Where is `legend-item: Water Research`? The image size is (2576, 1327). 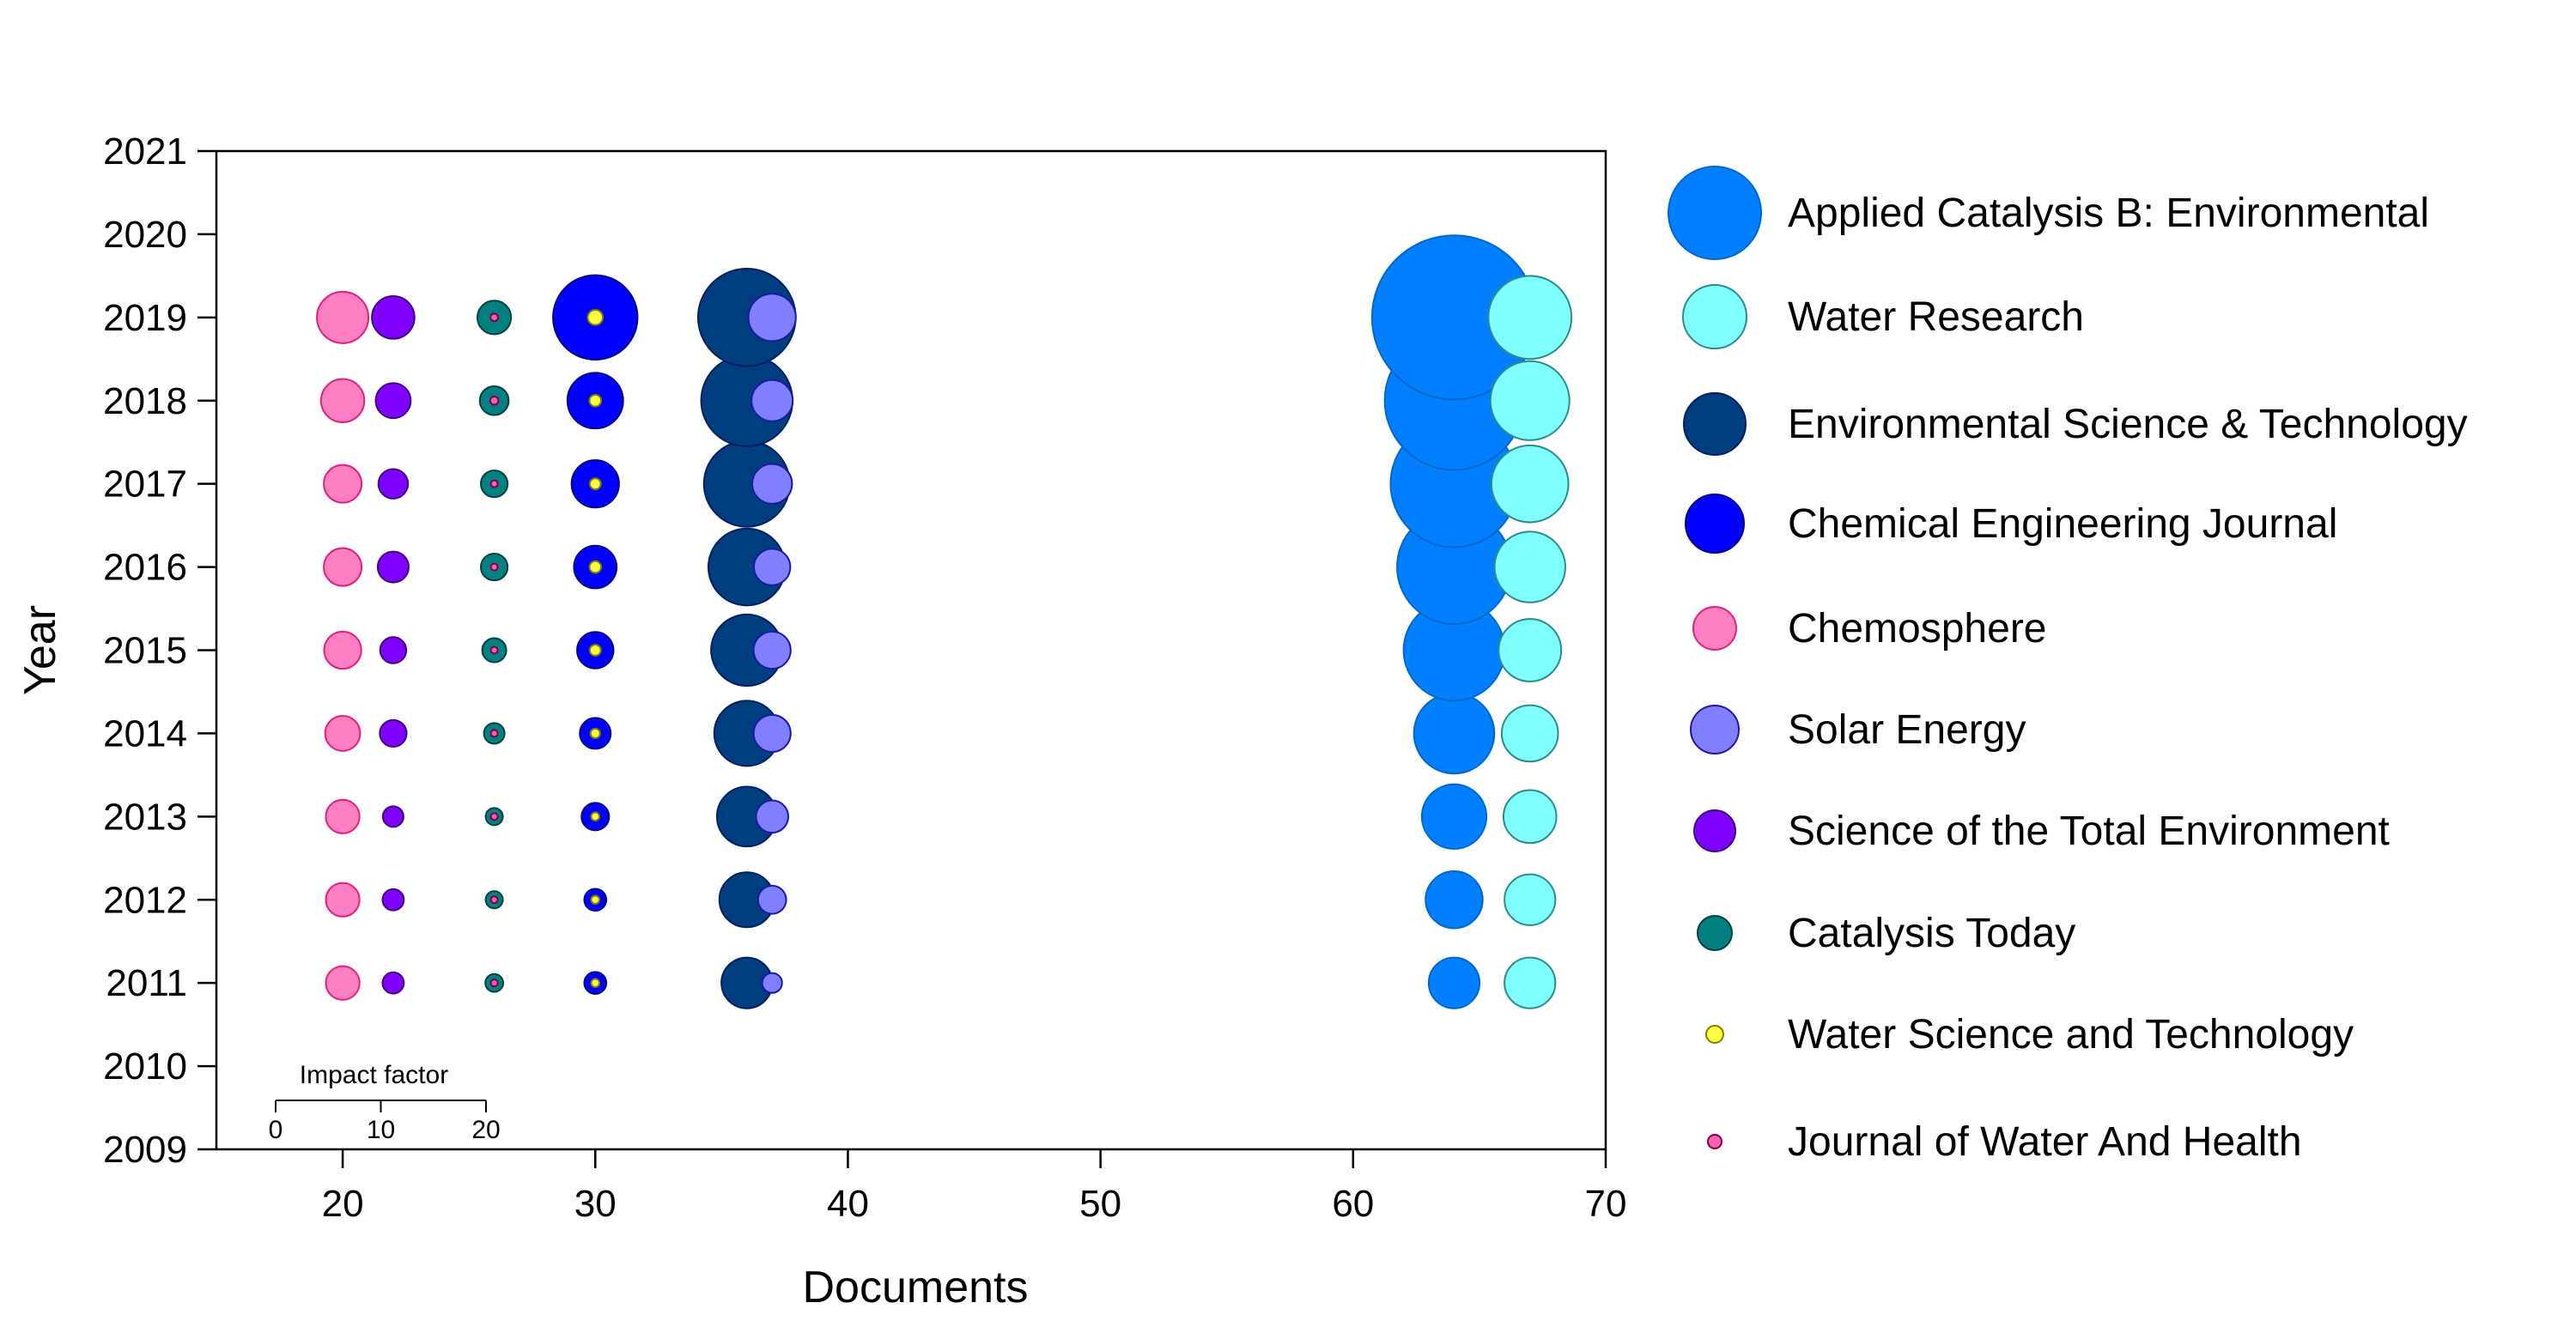
legend-item: Water Research is located at coordinates (1883, 316).